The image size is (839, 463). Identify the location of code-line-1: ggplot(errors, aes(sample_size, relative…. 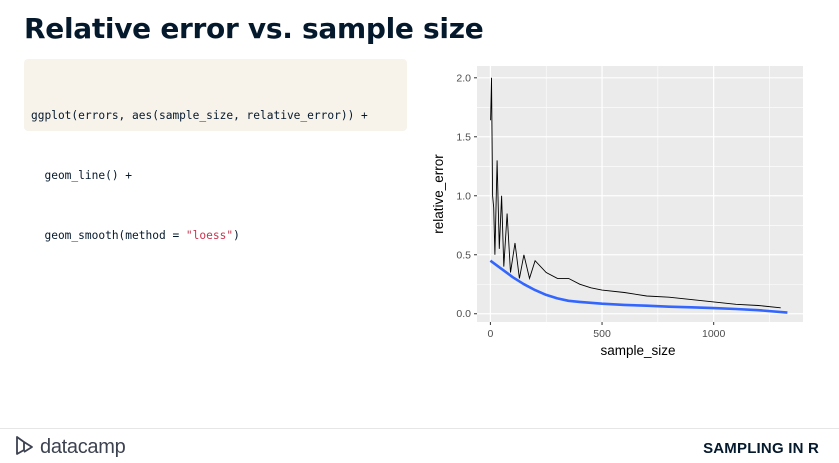
(199, 115).